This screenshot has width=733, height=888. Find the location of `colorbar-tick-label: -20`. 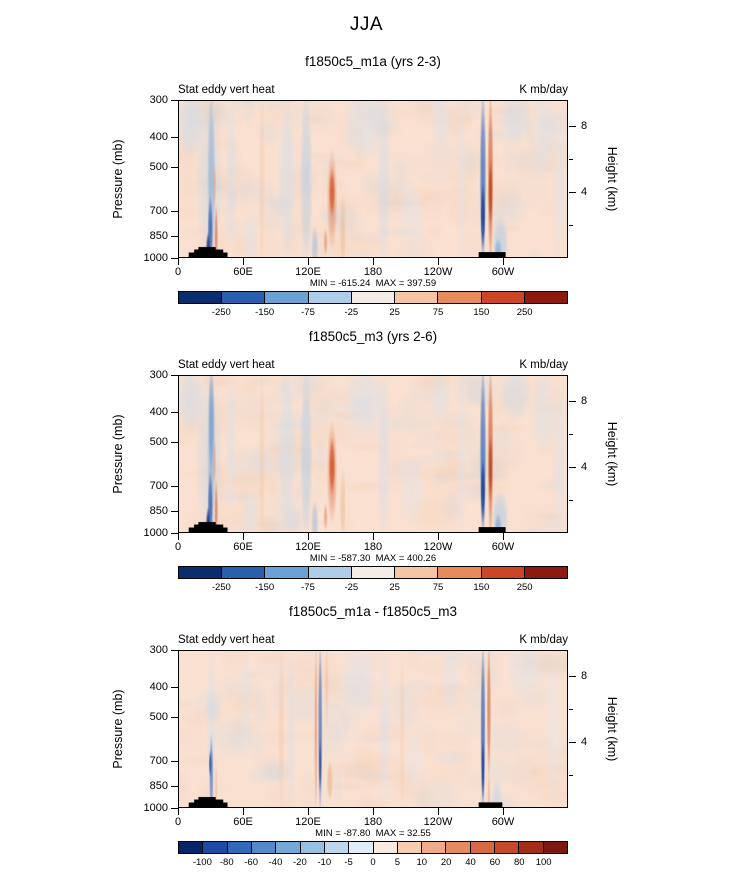

colorbar-tick-label: -20 is located at coordinates (300, 862).